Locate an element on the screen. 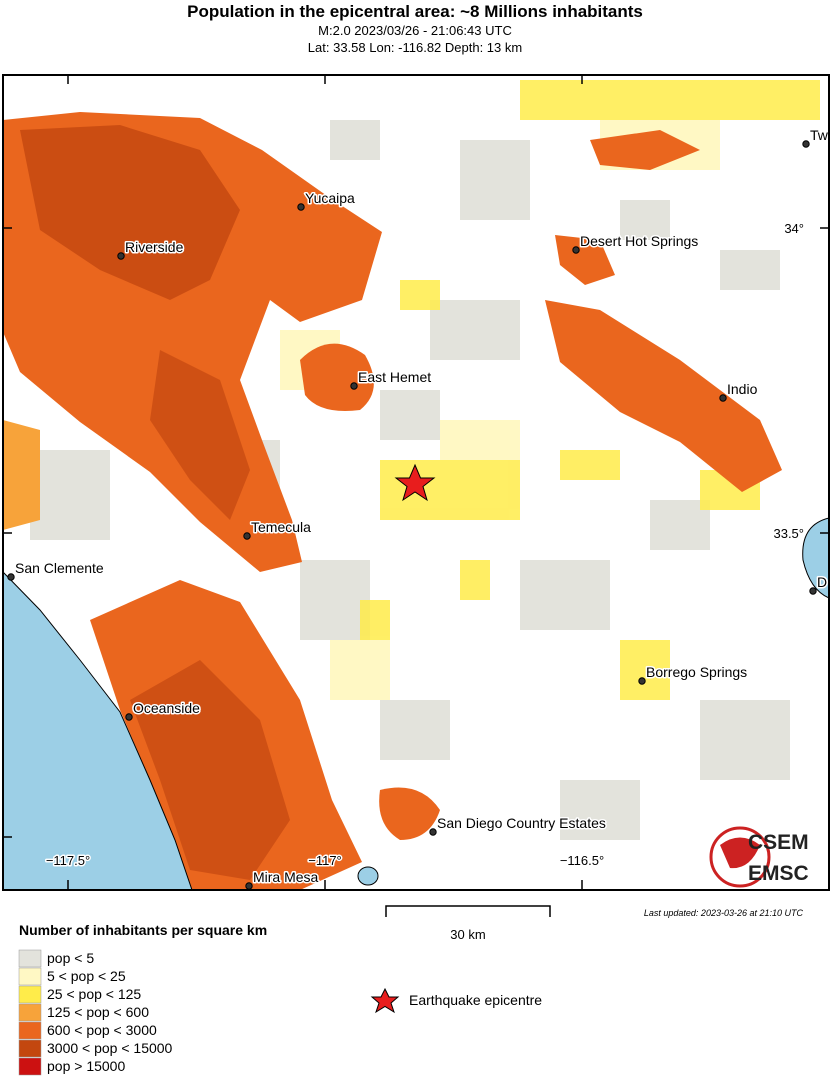 The width and height of the screenshot is (831, 1087). legend-label: 3000 < pop < 15000 is located at coordinates (110, 1048).